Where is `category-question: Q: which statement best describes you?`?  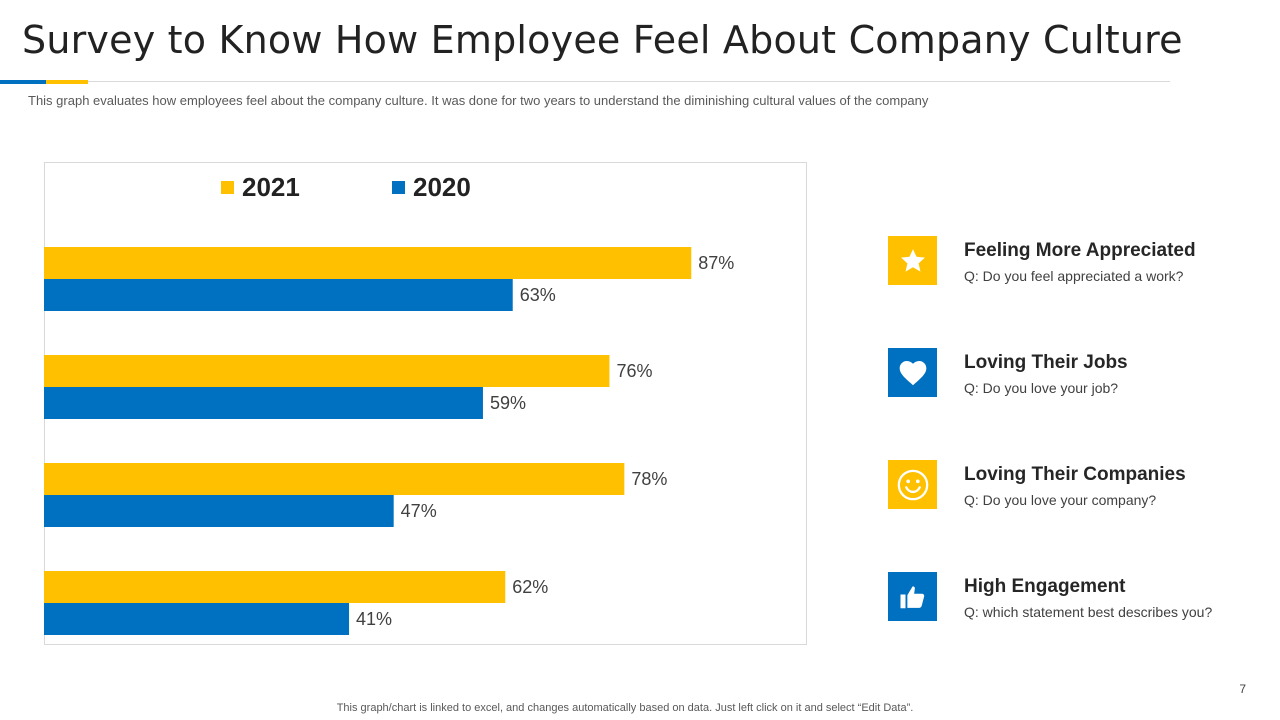
category-question: Q: which statement best describes you? is located at coordinates (1088, 612).